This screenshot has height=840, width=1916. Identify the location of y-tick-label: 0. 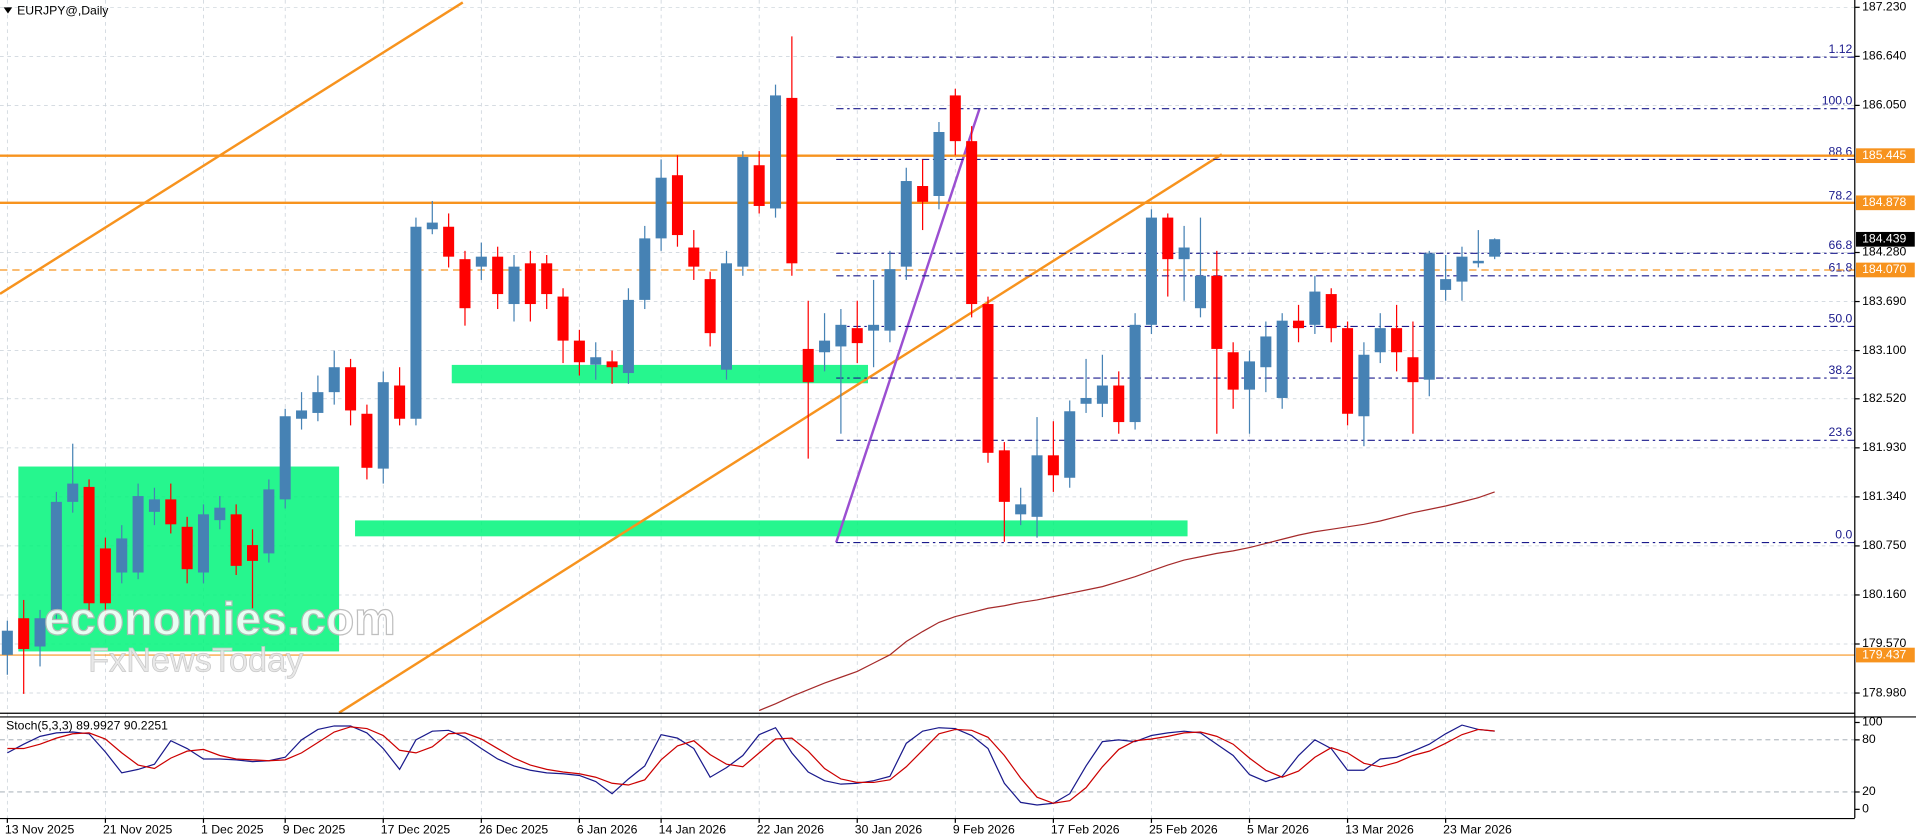
(1865, 809).